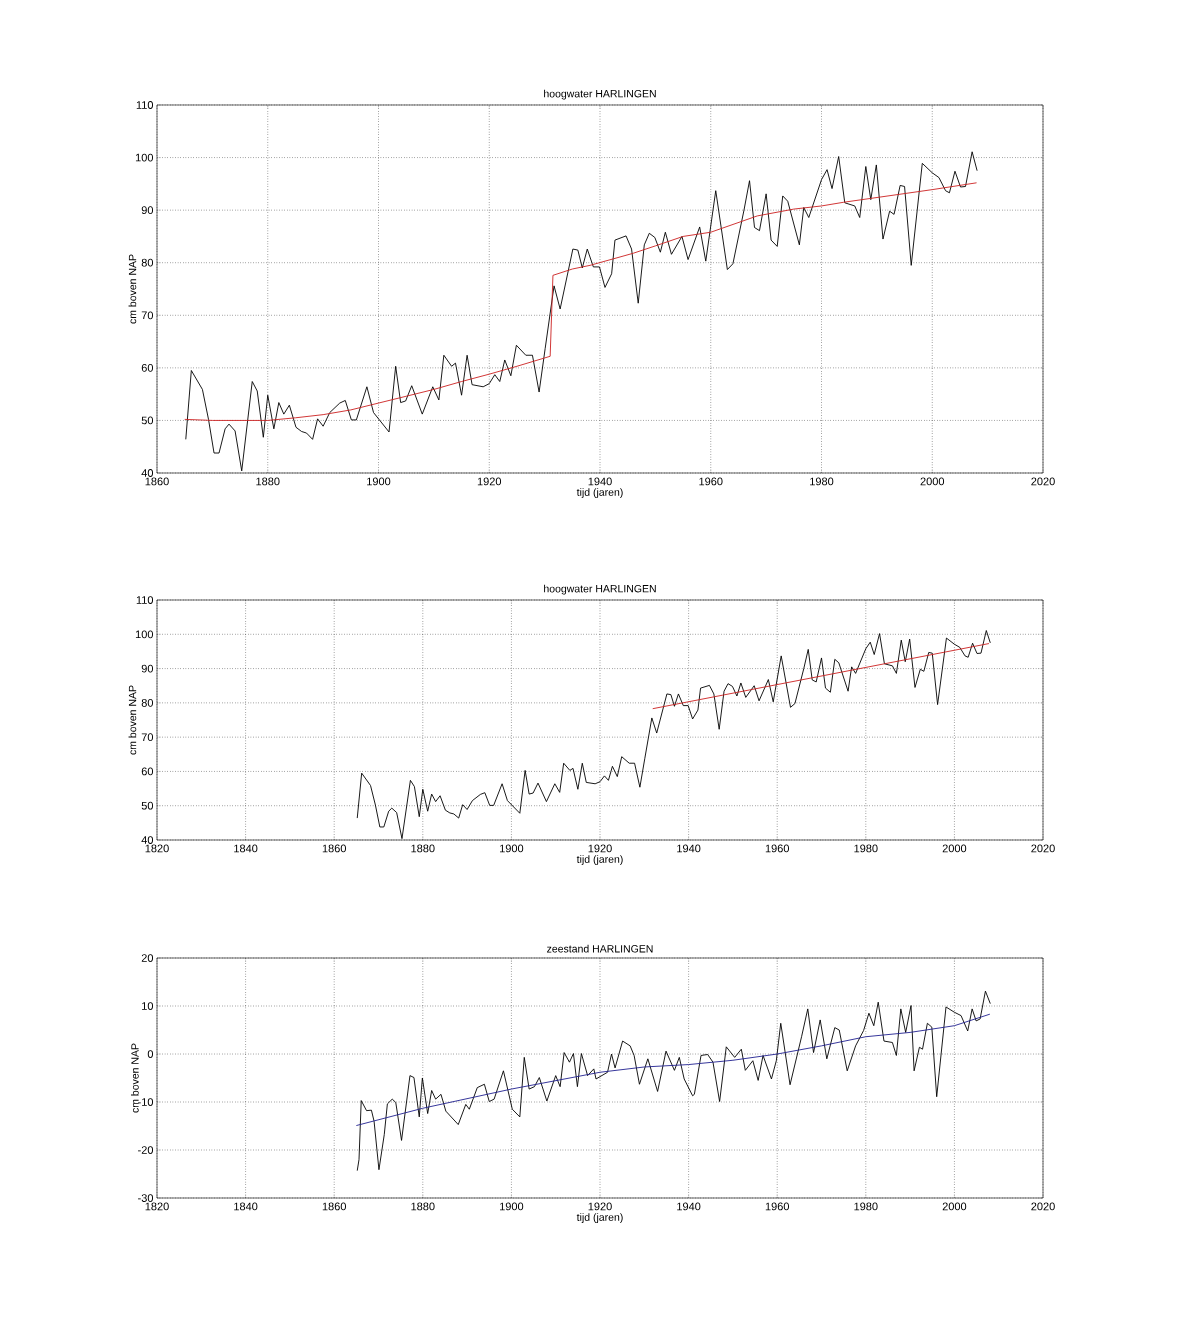  What do you see at coordinates (600, 948) in the screenshot?
I see `chart-title: zeestand HARLINGEN` at bounding box center [600, 948].